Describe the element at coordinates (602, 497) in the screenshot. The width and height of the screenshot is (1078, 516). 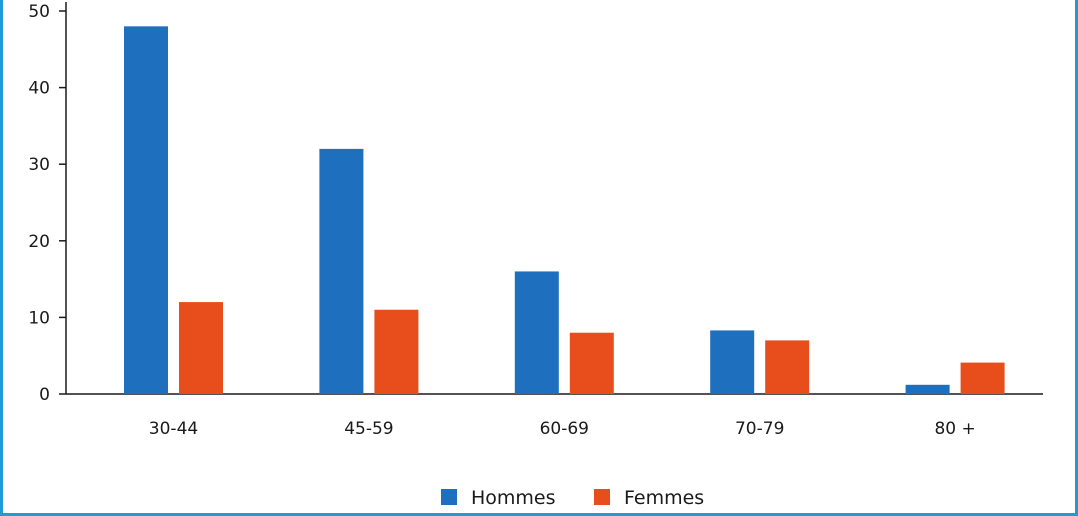
I see `legend-swatch-femmes` at that location.